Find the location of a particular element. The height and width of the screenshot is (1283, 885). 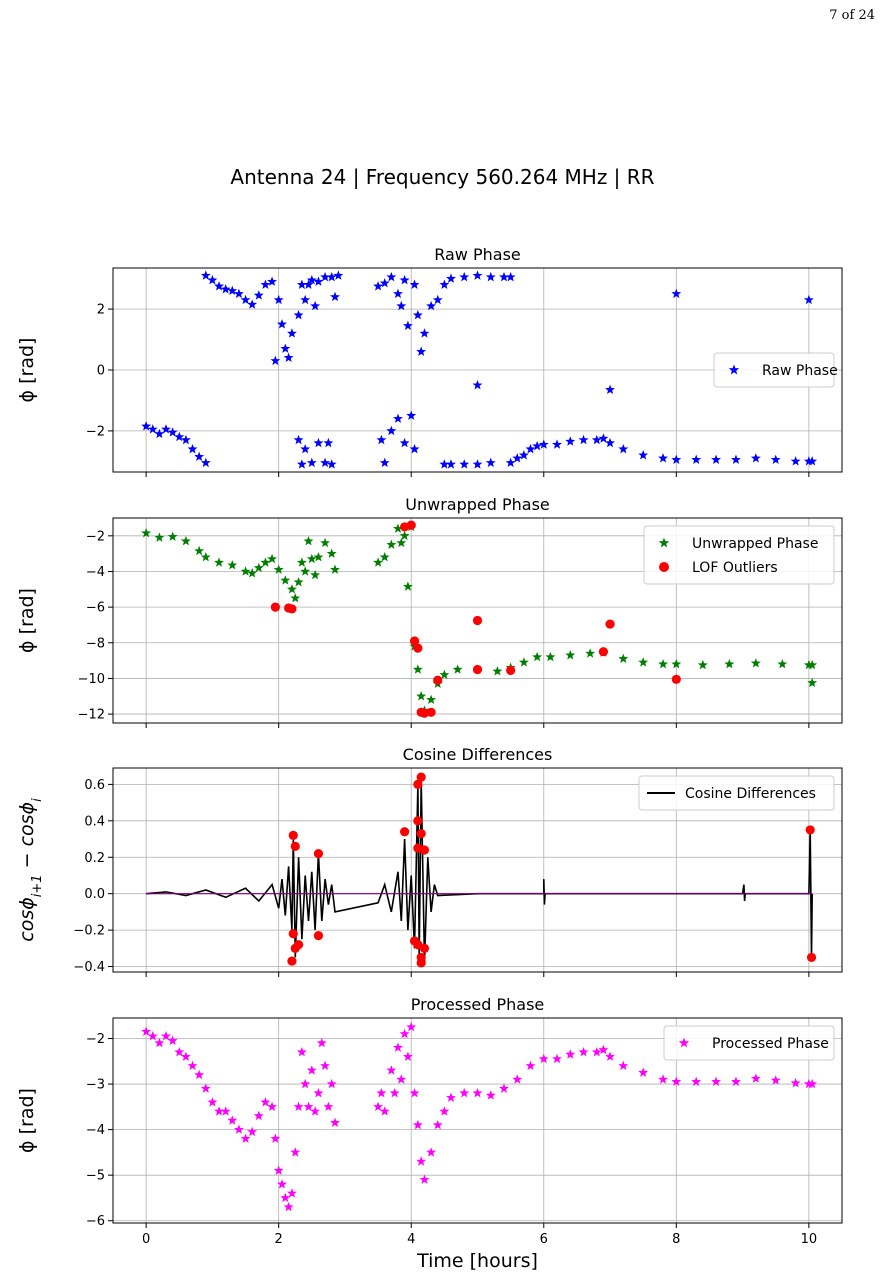

panel-title: Processed Phase is located at coordinates (478, 1004).